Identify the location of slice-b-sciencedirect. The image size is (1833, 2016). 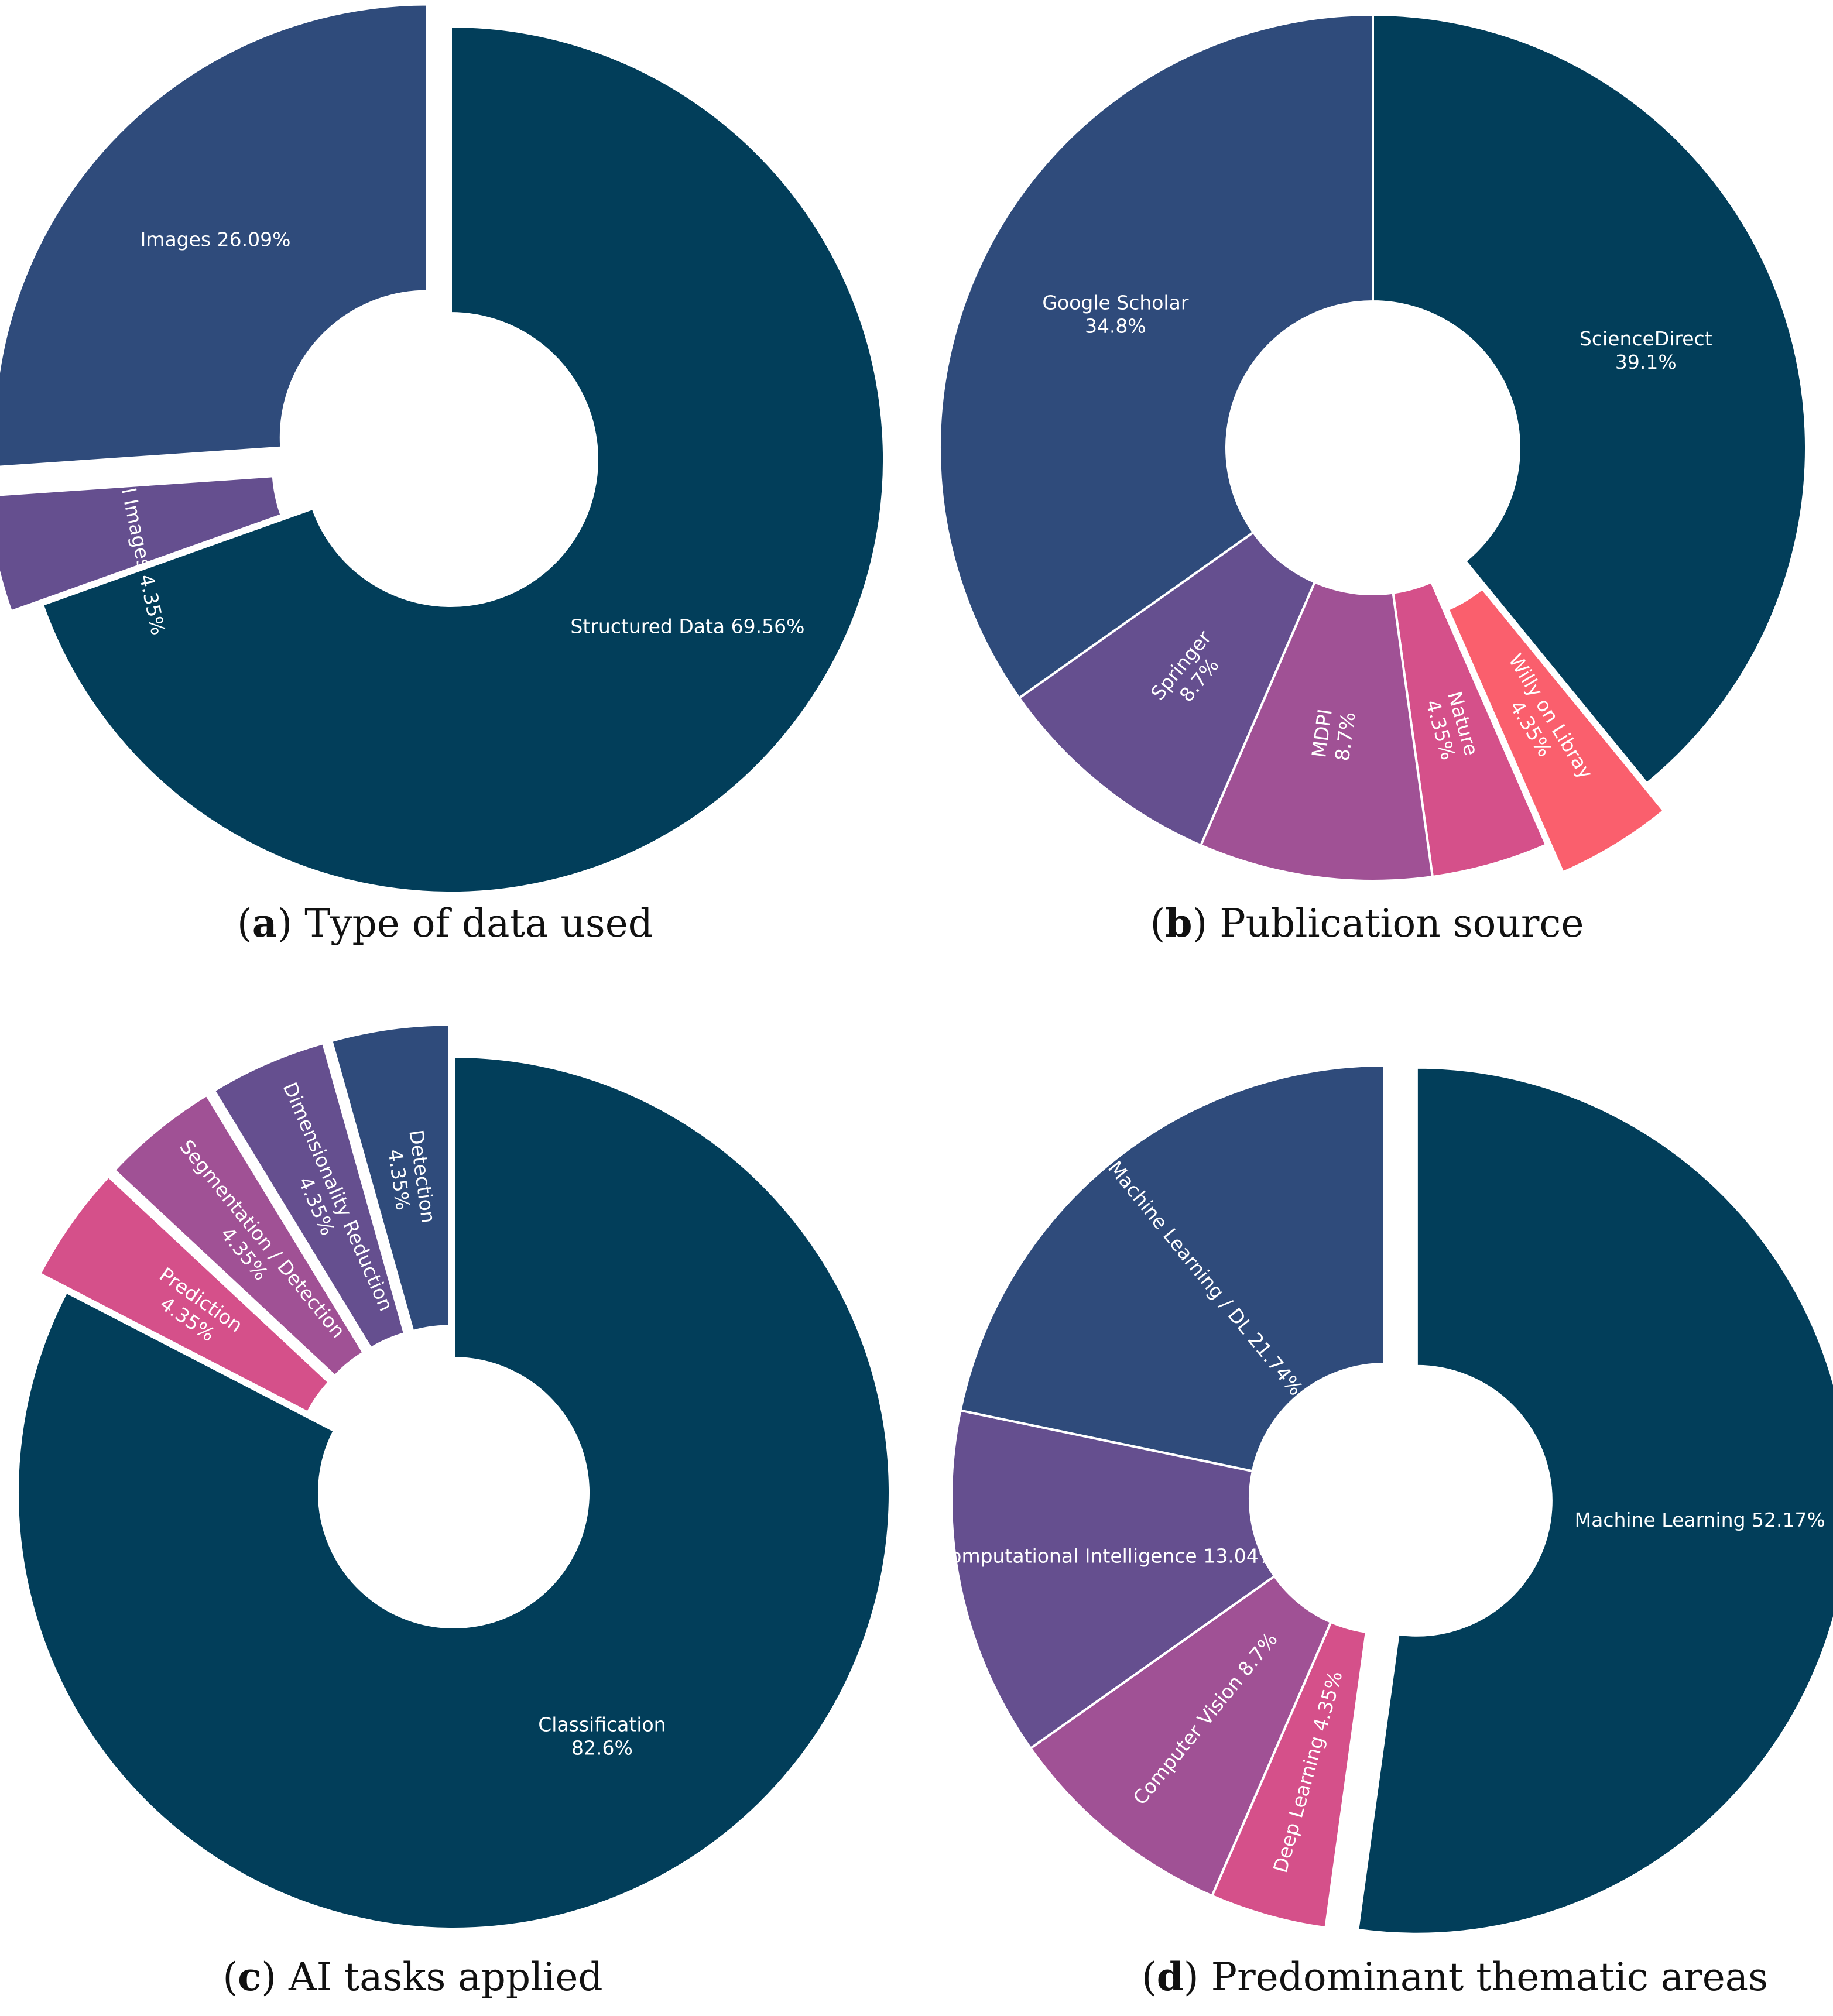
(1590, 399).